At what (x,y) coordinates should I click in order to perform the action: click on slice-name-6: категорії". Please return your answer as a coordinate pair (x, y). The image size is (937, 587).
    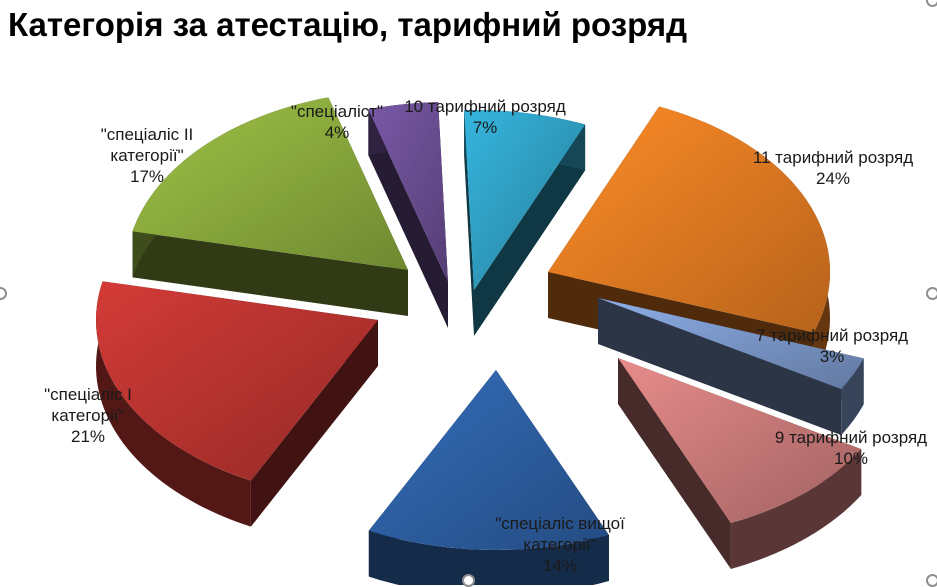
    Looking at the image, I should click on (146, 155).